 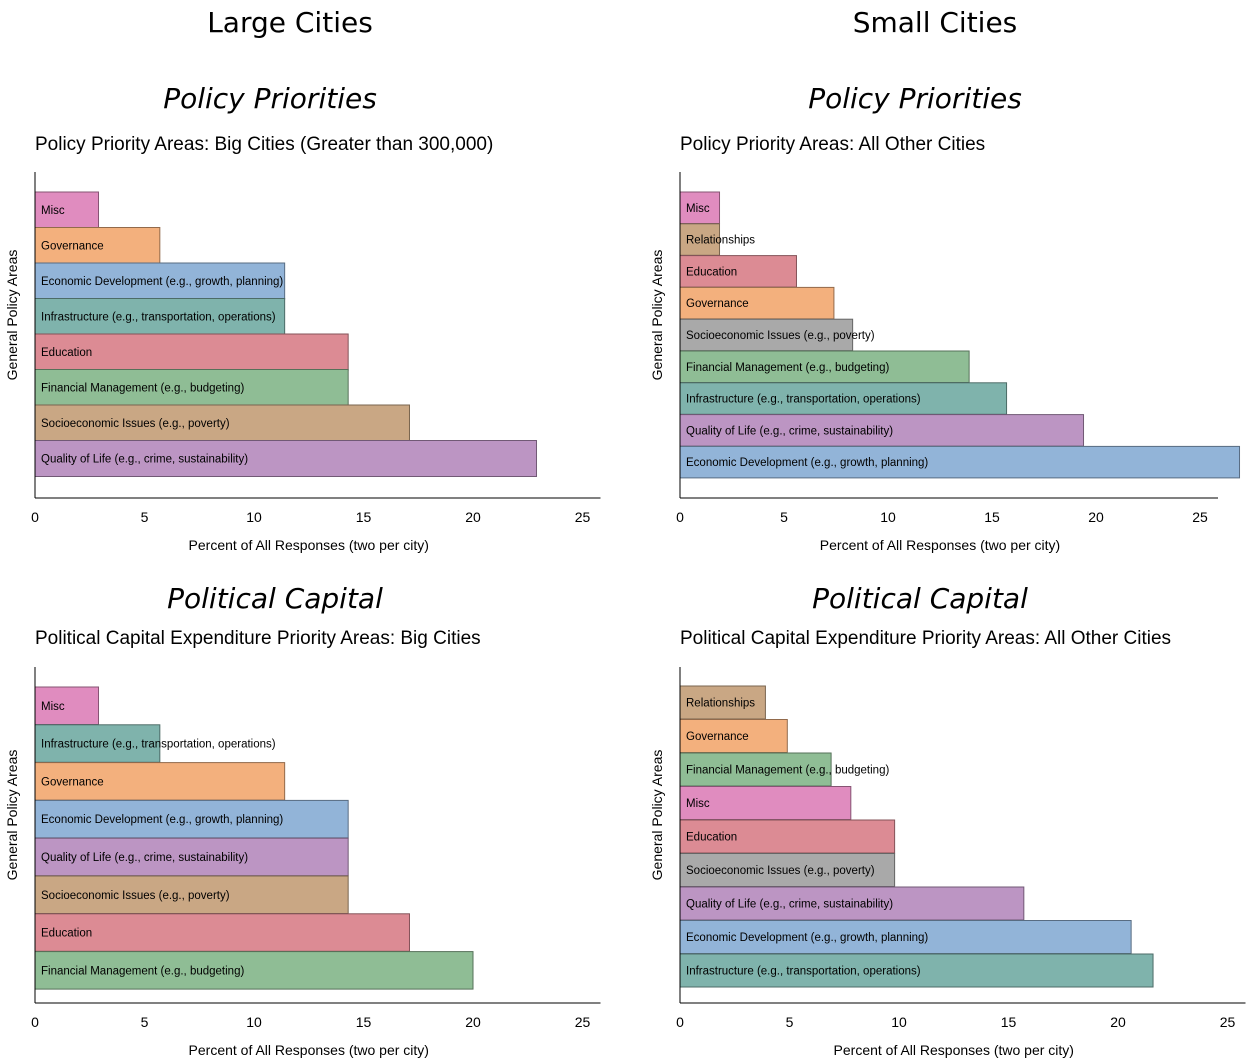 I want to click on column-title-small-cities: Small Cities, so click(x=935, y=22).